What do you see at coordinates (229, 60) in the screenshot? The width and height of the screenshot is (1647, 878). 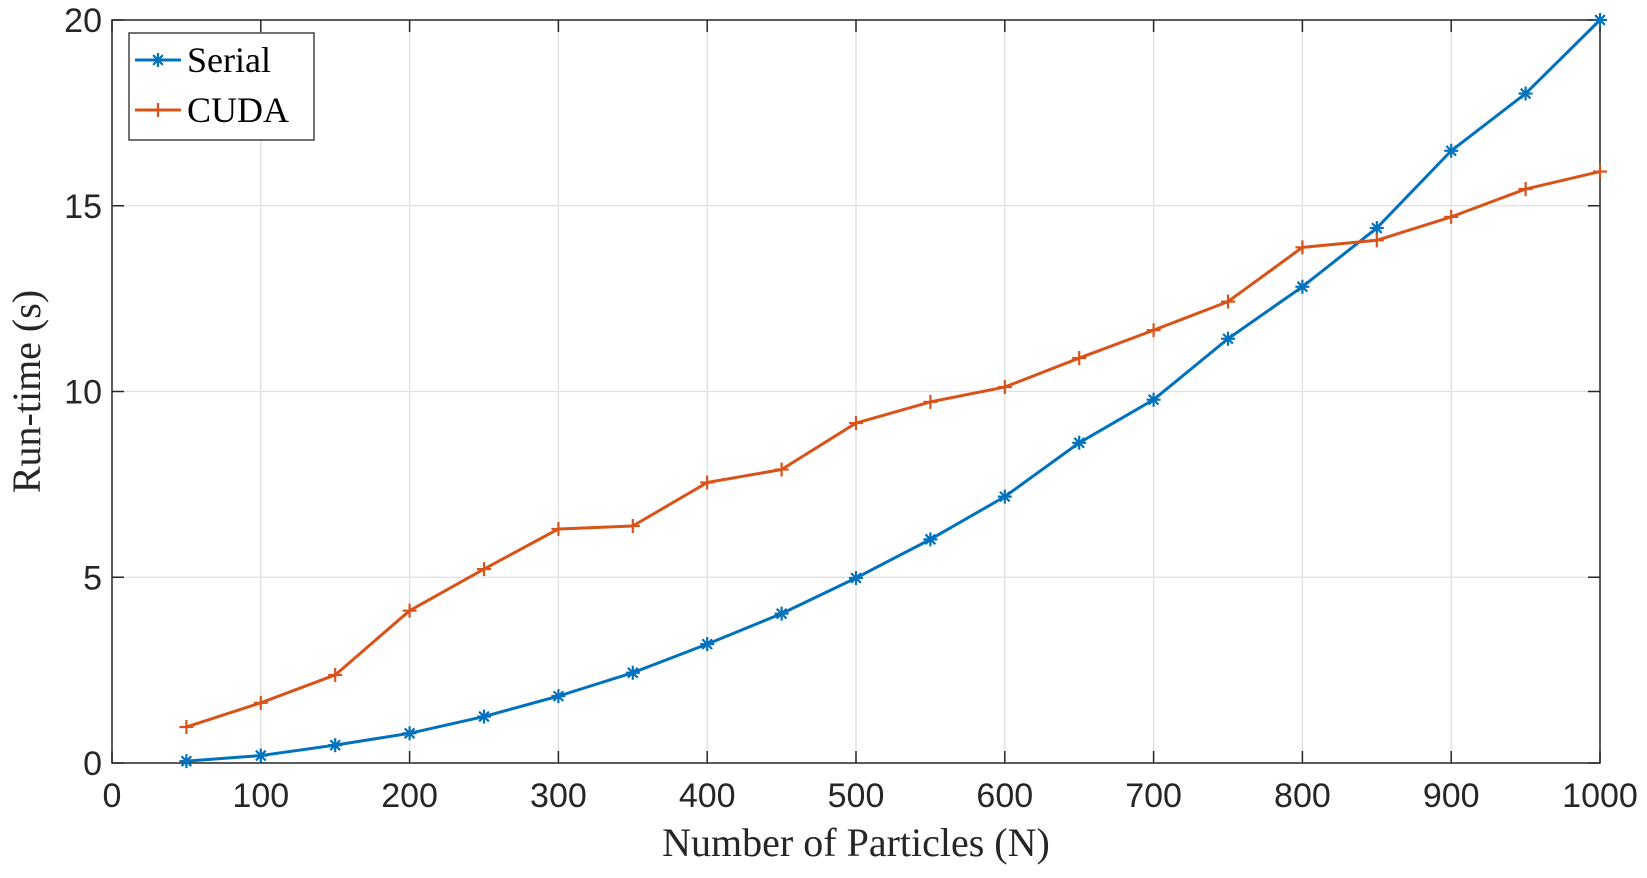 I see `legend-label: Serial` at bounding box center [229, 60].